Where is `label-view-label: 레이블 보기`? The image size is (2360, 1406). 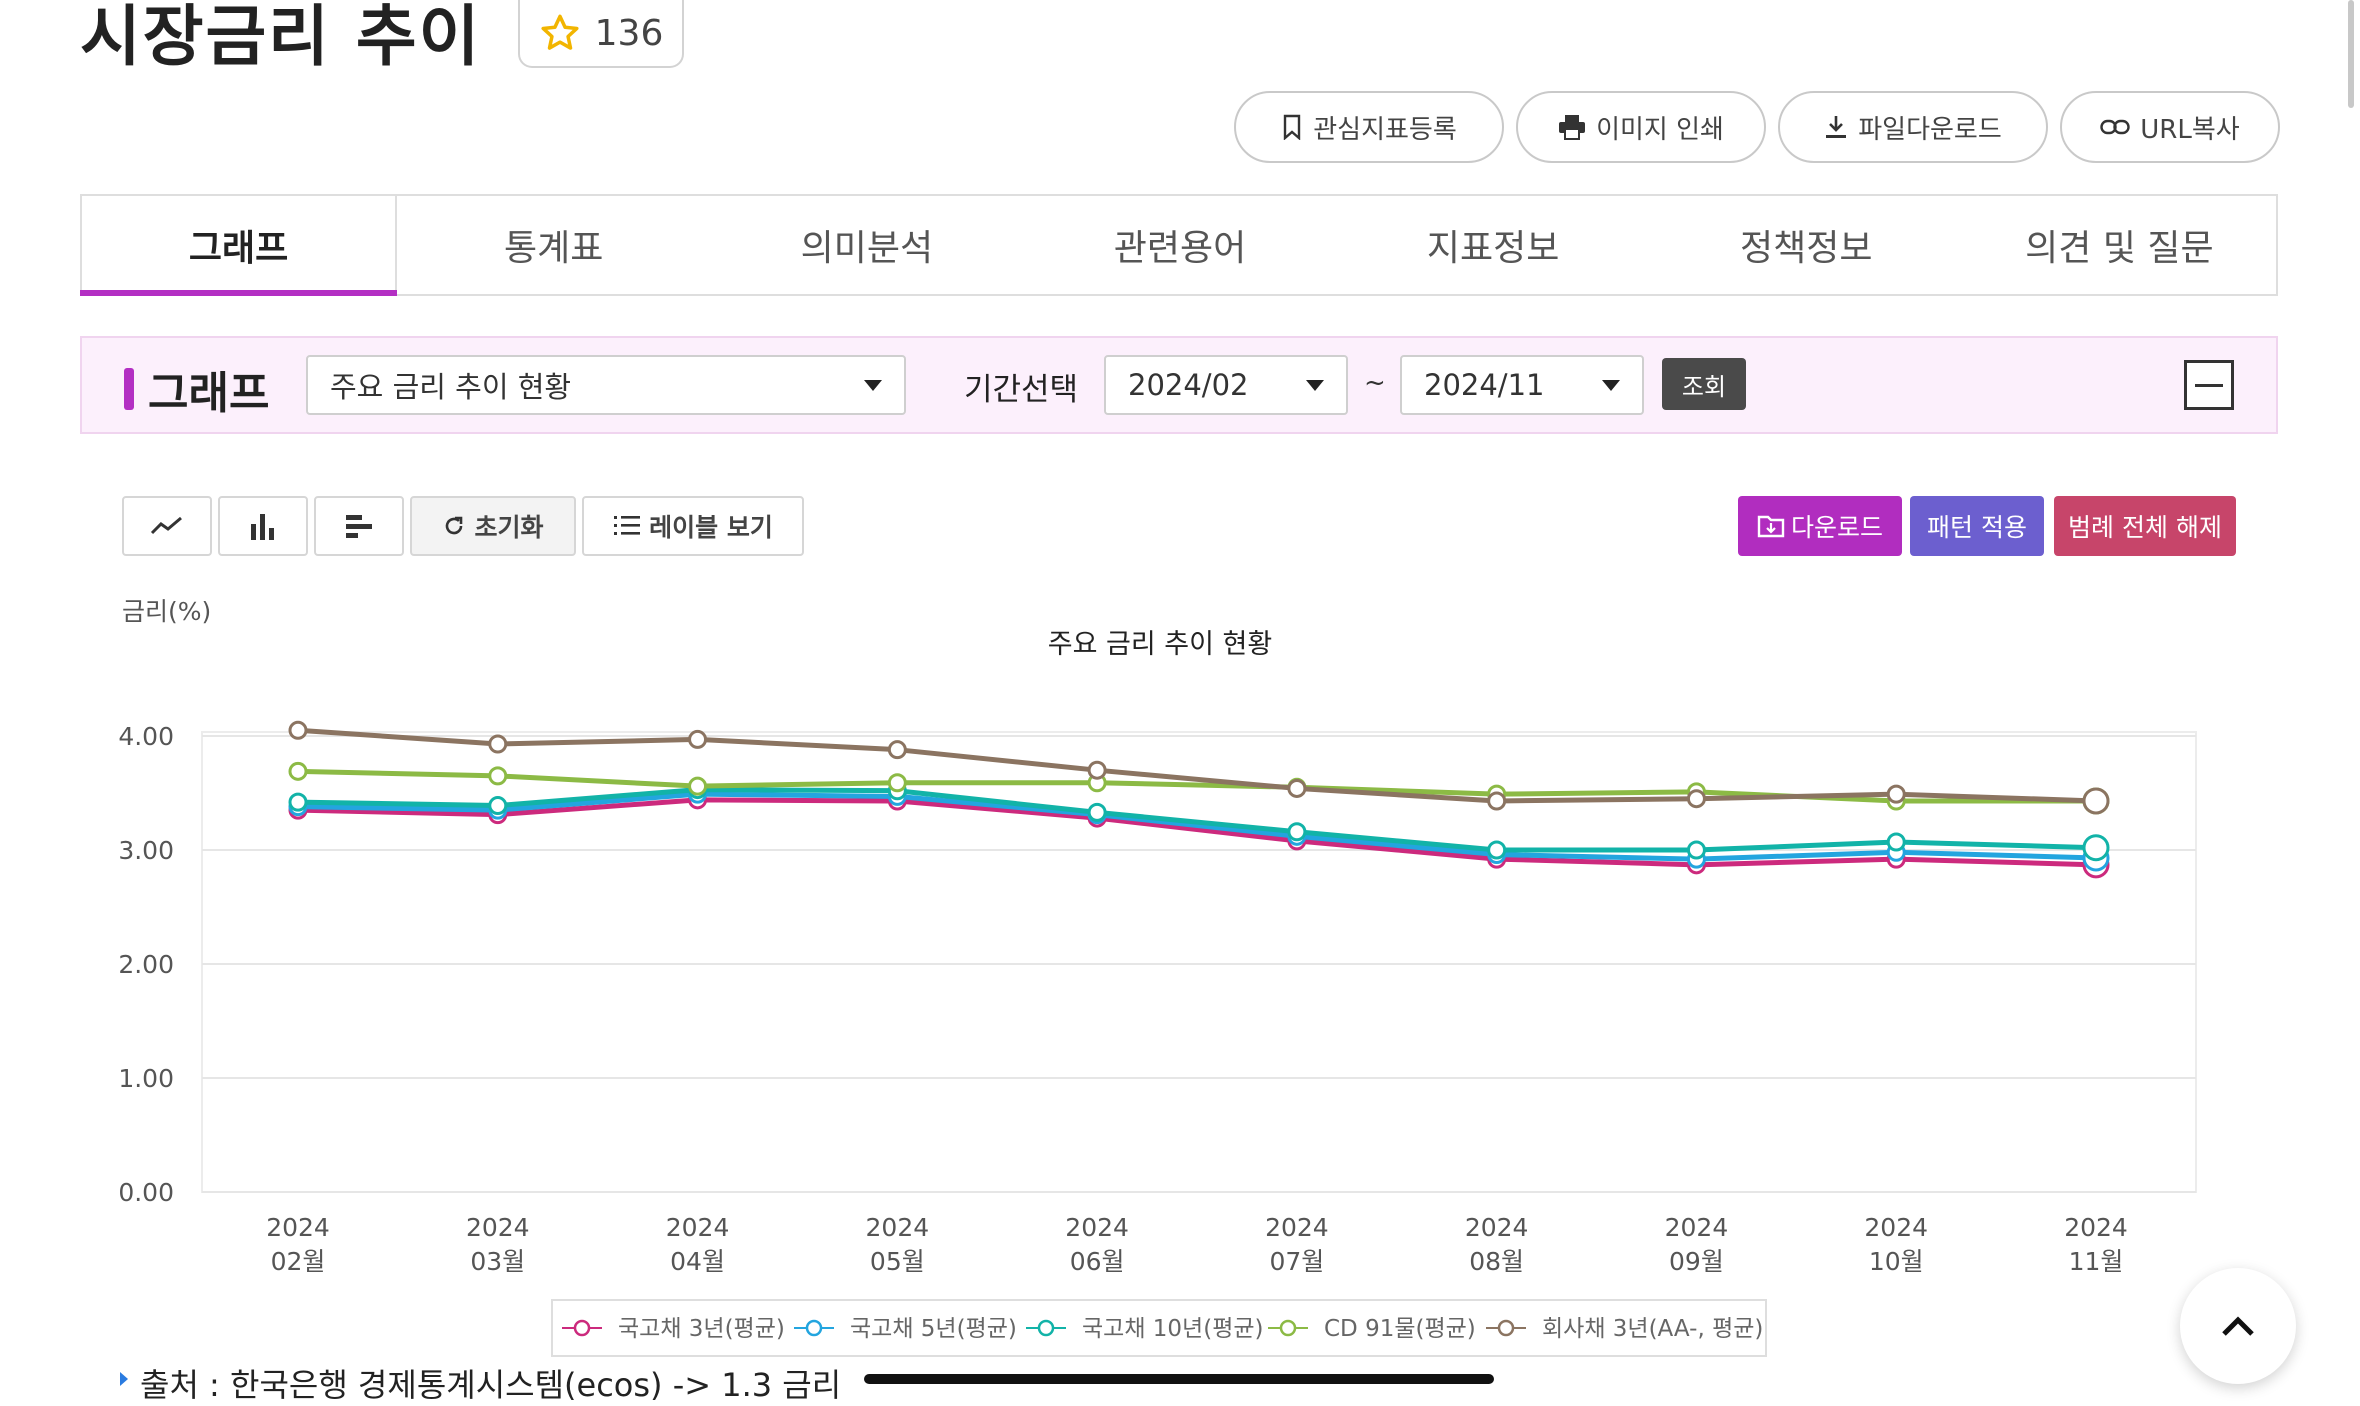
label-view-label: 레이블 보기 is located at coordinates (711, 527).